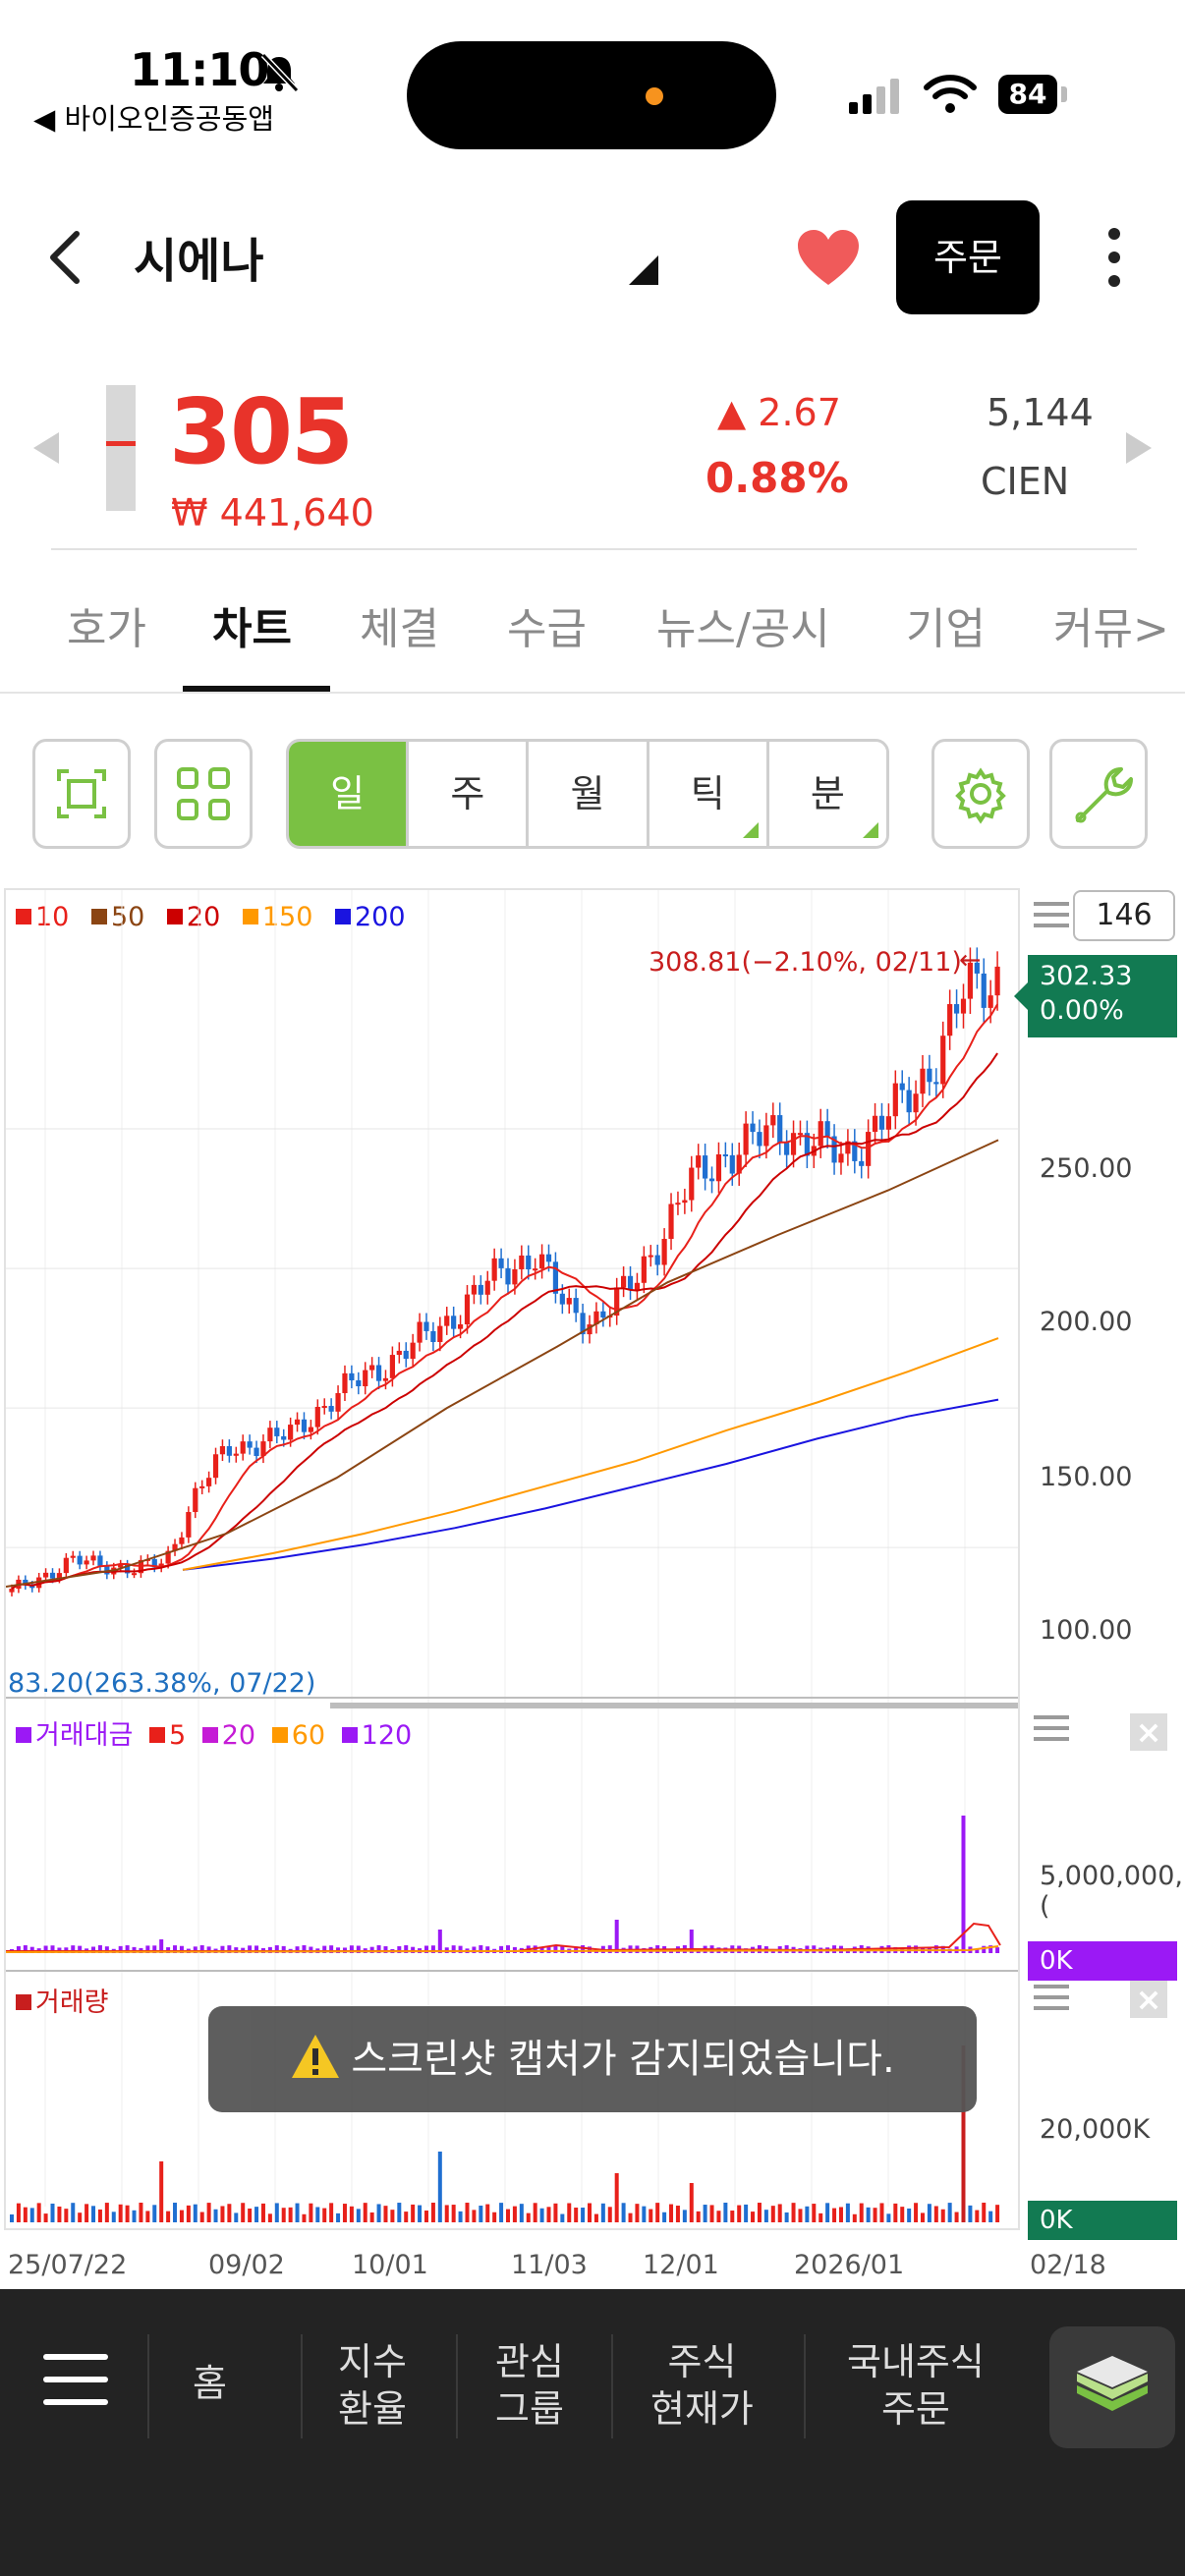 The image size is (1185, 2576). Describe the element at coordinates (373, 2409) in the screenshot. I see `nav-index-line2: 환율` at that location.